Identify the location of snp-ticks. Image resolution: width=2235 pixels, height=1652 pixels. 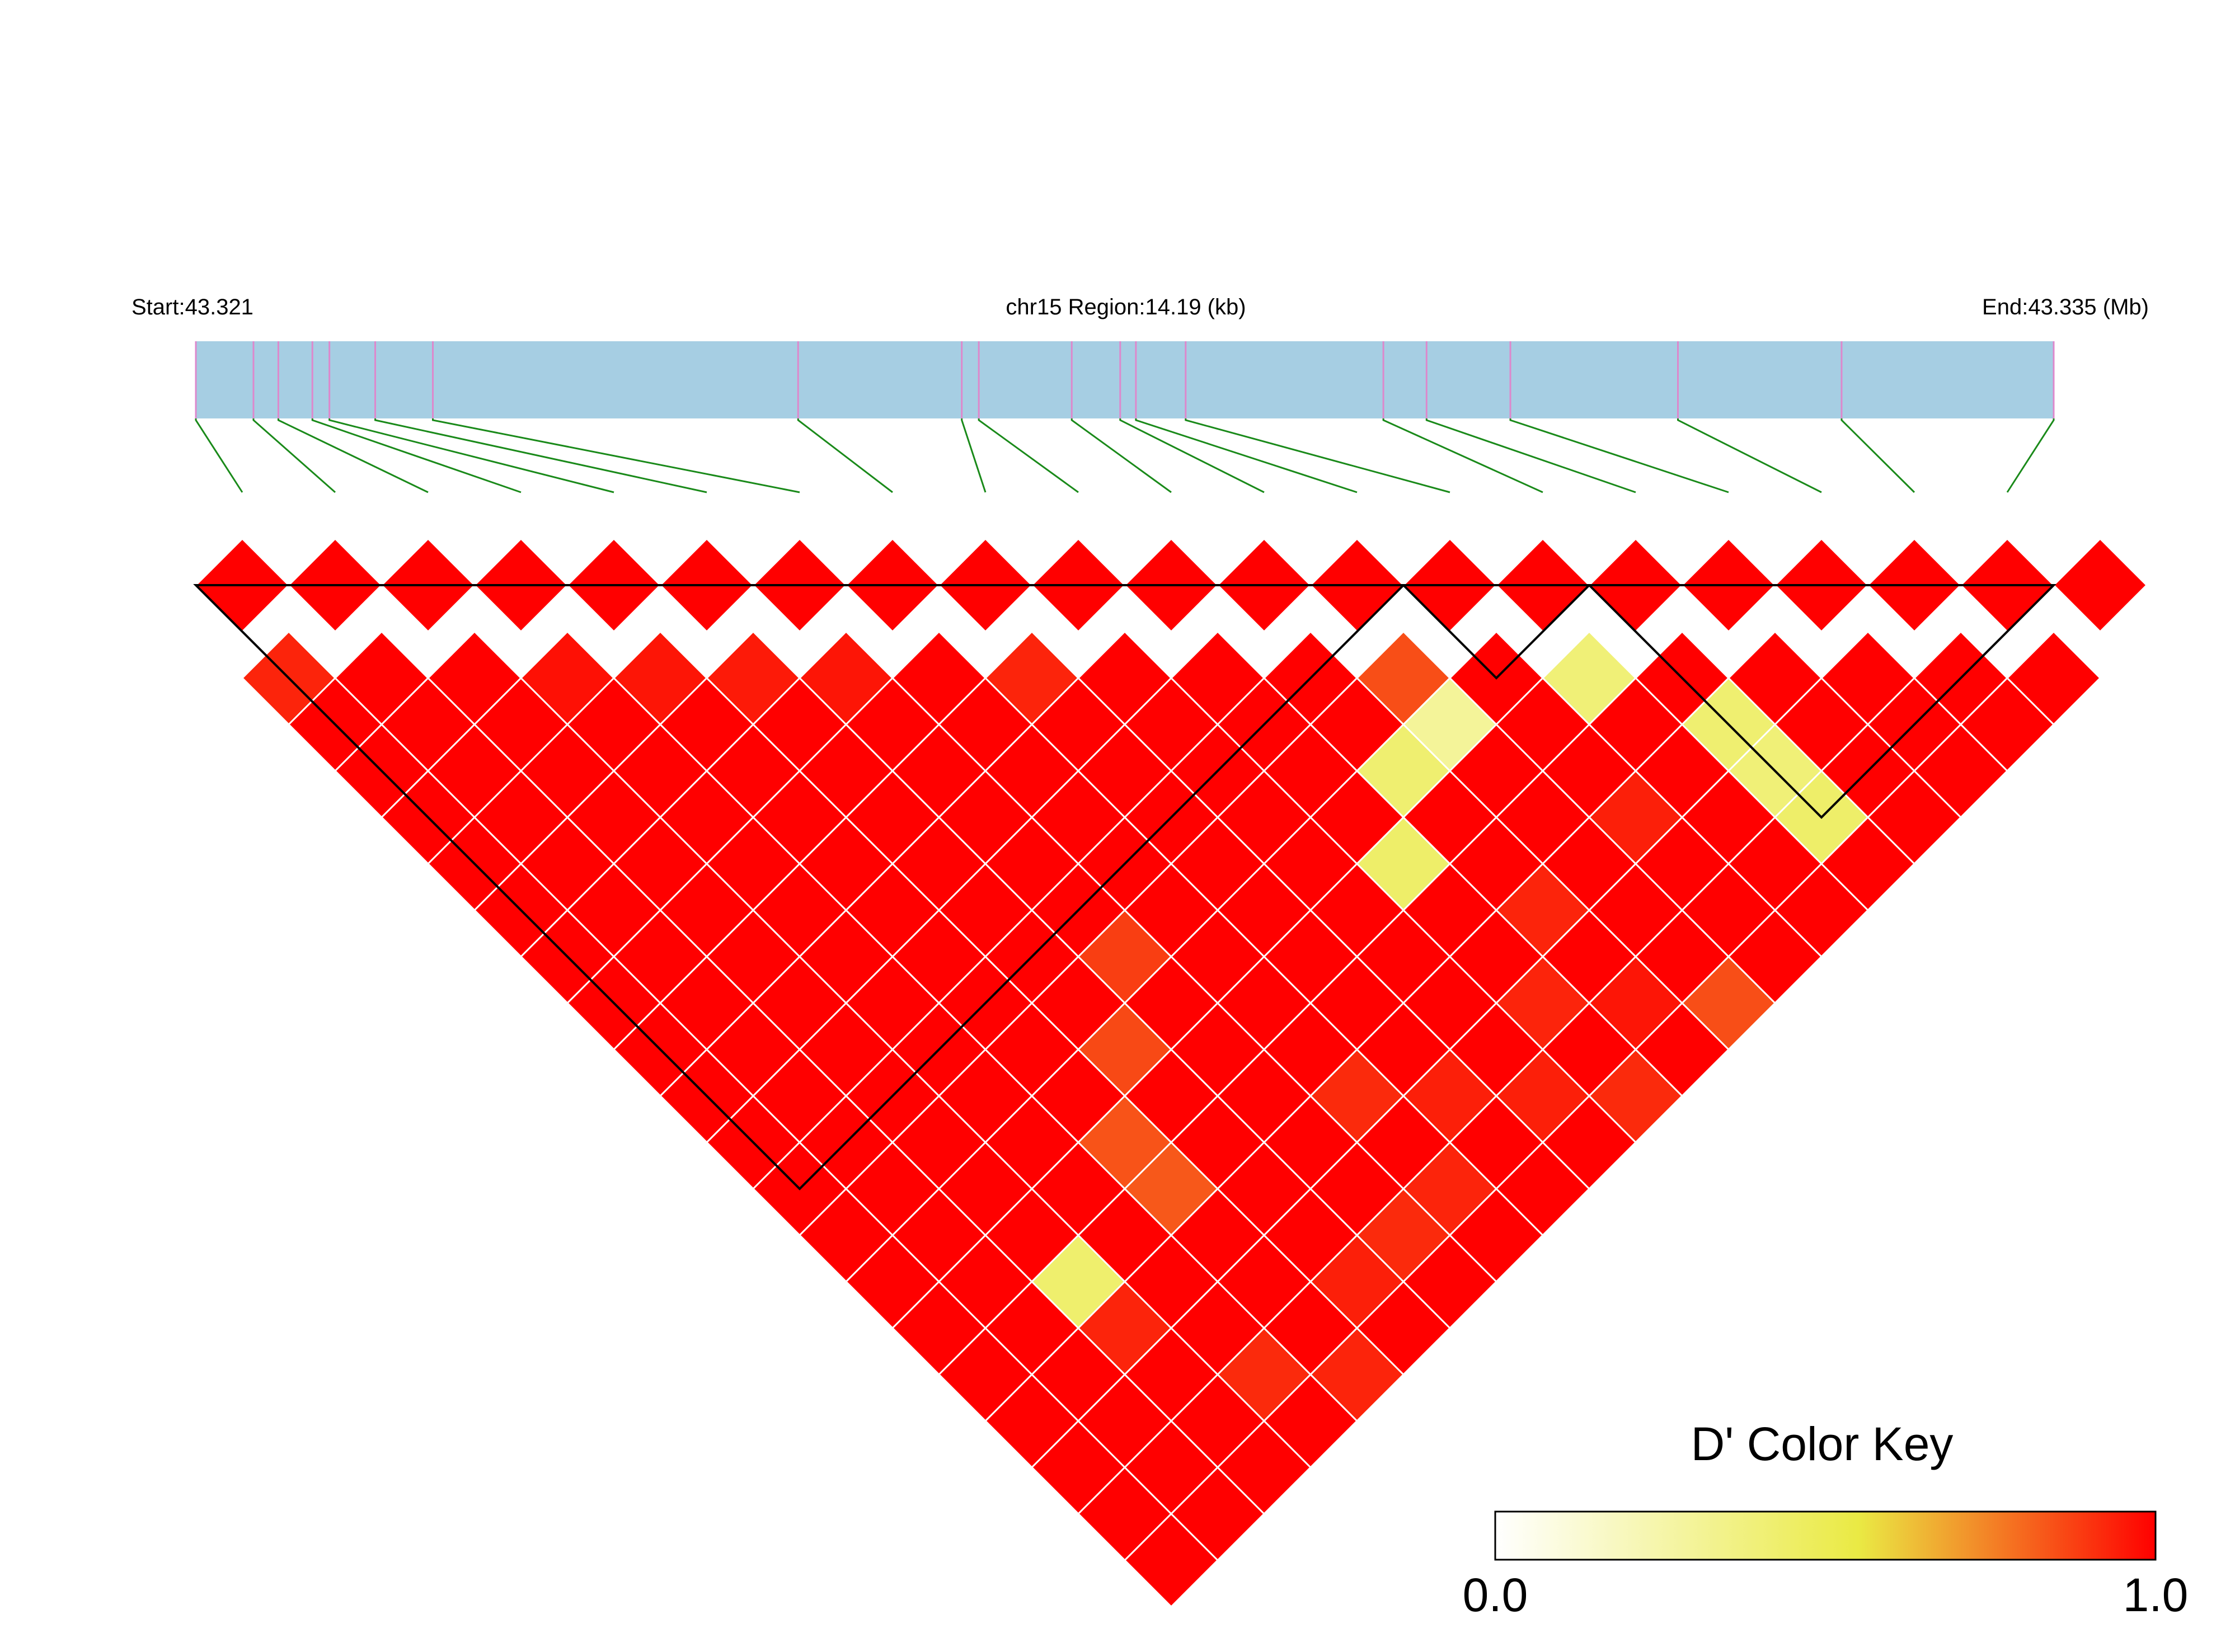
(1125, 379).